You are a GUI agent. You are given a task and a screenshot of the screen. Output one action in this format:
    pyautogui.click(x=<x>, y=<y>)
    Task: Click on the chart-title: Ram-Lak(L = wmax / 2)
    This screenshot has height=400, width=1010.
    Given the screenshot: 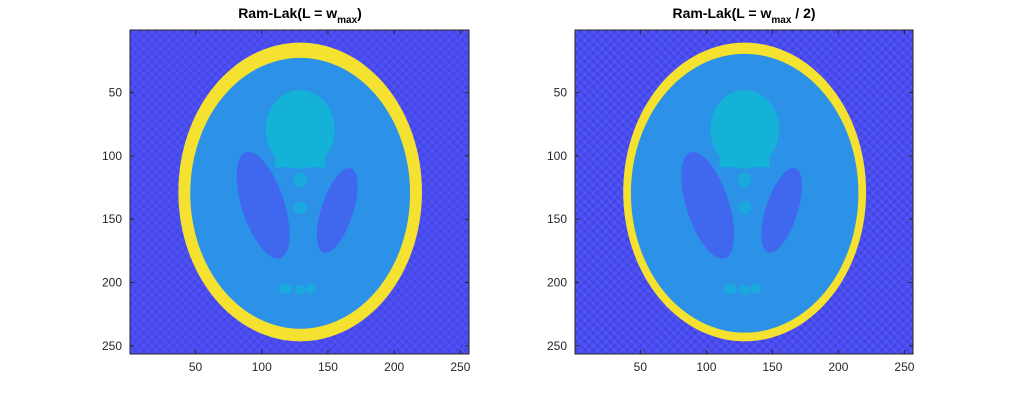 What is the action you would take?
    pyautogui.click(x=743, y=15)
    